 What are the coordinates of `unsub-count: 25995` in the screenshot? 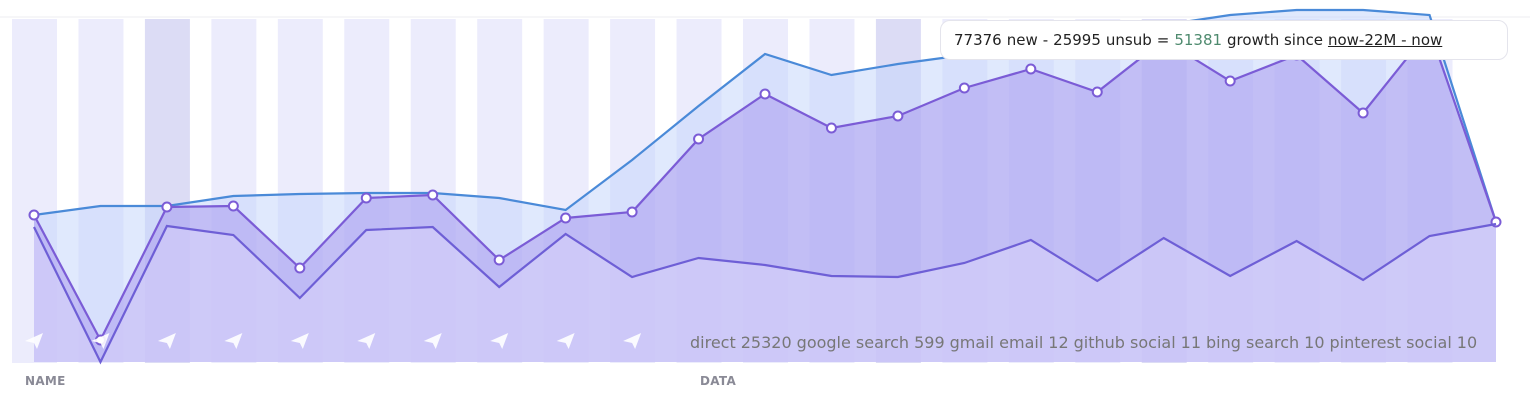 It's located at (1077, 40).